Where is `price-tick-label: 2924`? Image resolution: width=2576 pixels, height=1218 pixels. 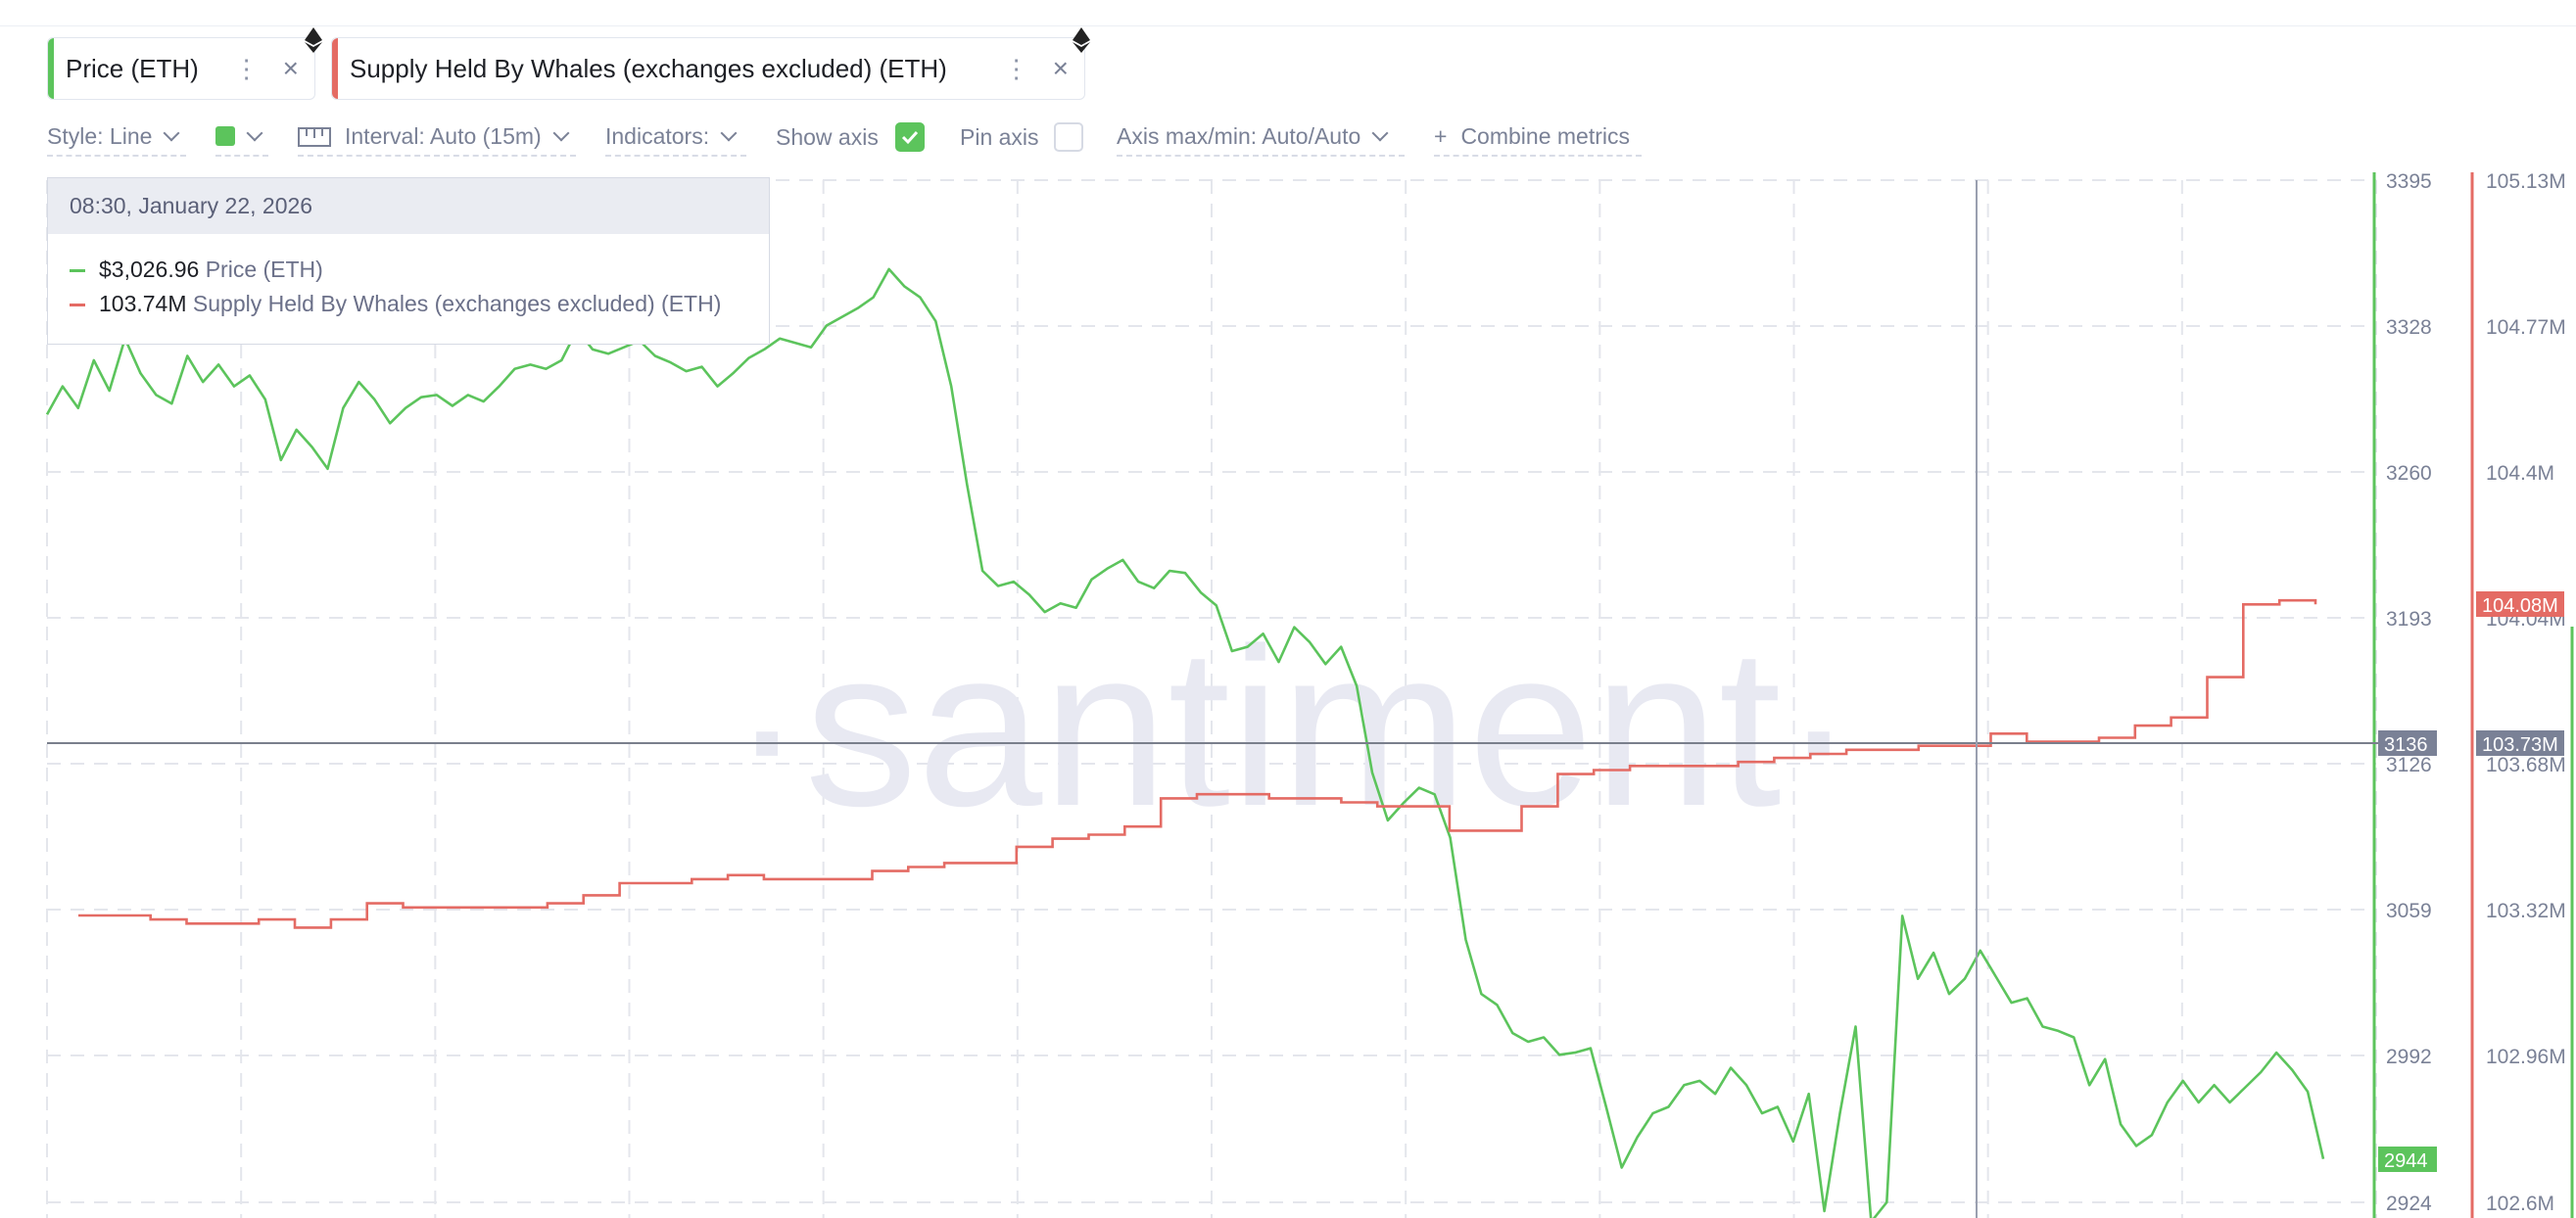
price-tick-label: 2924 is located at coordinates (2409, 1204).